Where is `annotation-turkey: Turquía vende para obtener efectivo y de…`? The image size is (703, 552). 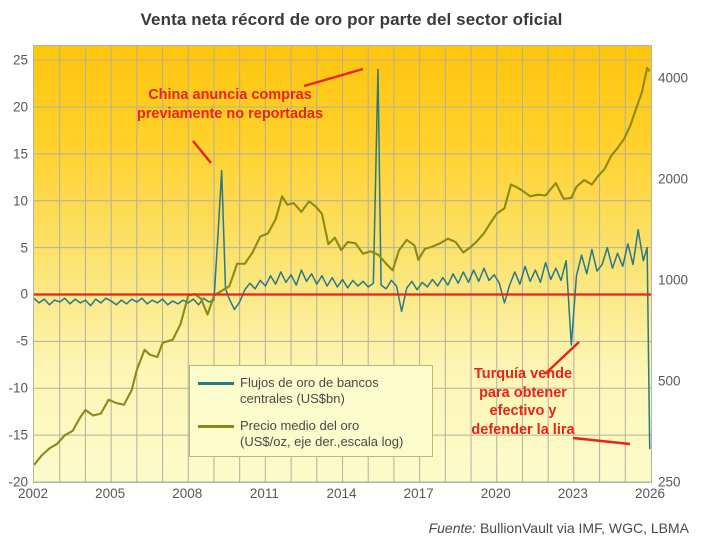 annotation-turkey: Turquía vende para obtener efectivo y de… is located at coordinates (523, 402).